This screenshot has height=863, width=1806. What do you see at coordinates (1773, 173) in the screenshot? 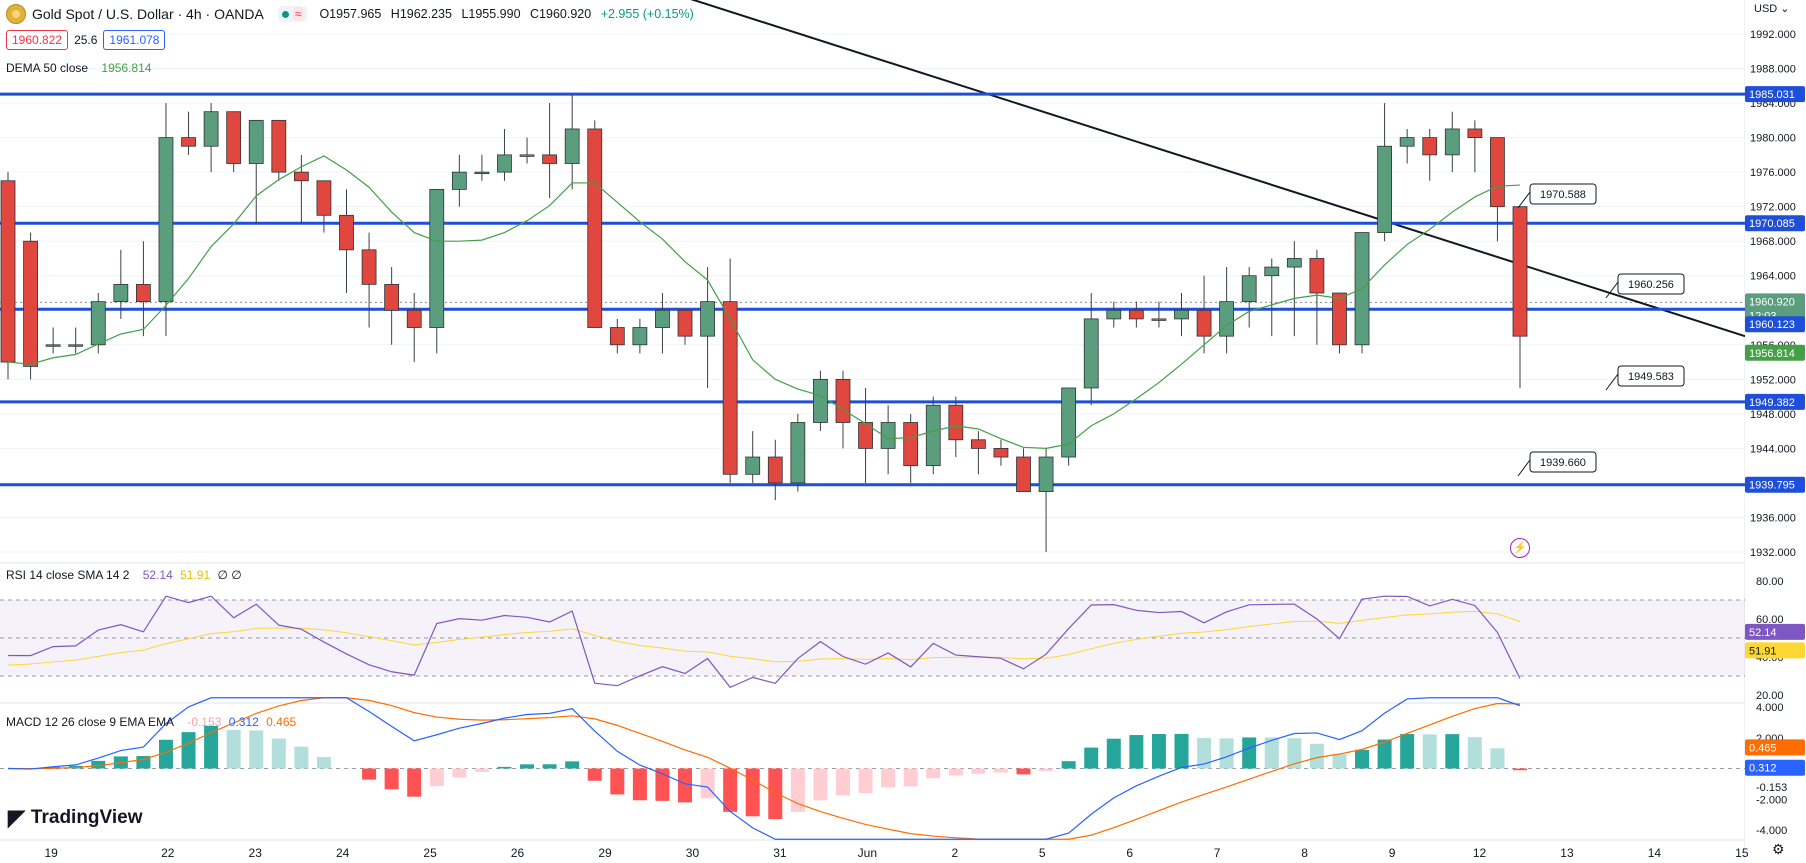
I see `price-tick: 1976.000` at bounding box center [1773, 173].